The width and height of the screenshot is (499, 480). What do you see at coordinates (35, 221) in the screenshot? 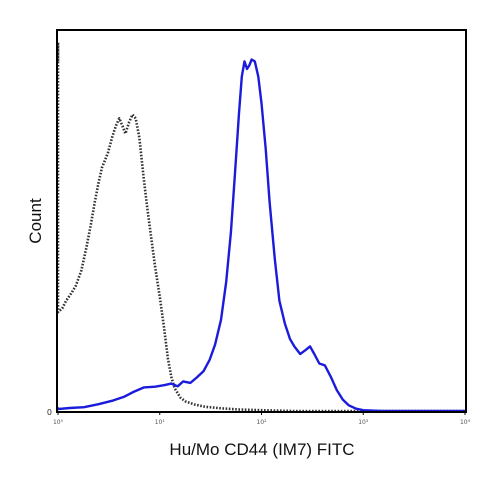
I see `y-axis-title: Count` at bounding box center [35, 221].